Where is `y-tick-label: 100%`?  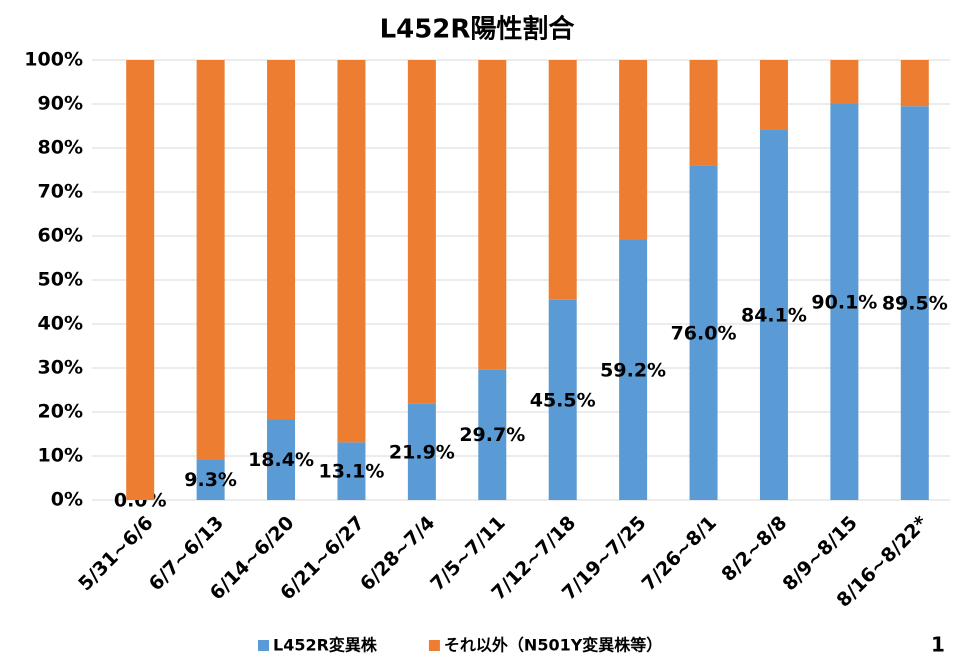 y-tick-label: 100% is located at coordinates (53, 60).